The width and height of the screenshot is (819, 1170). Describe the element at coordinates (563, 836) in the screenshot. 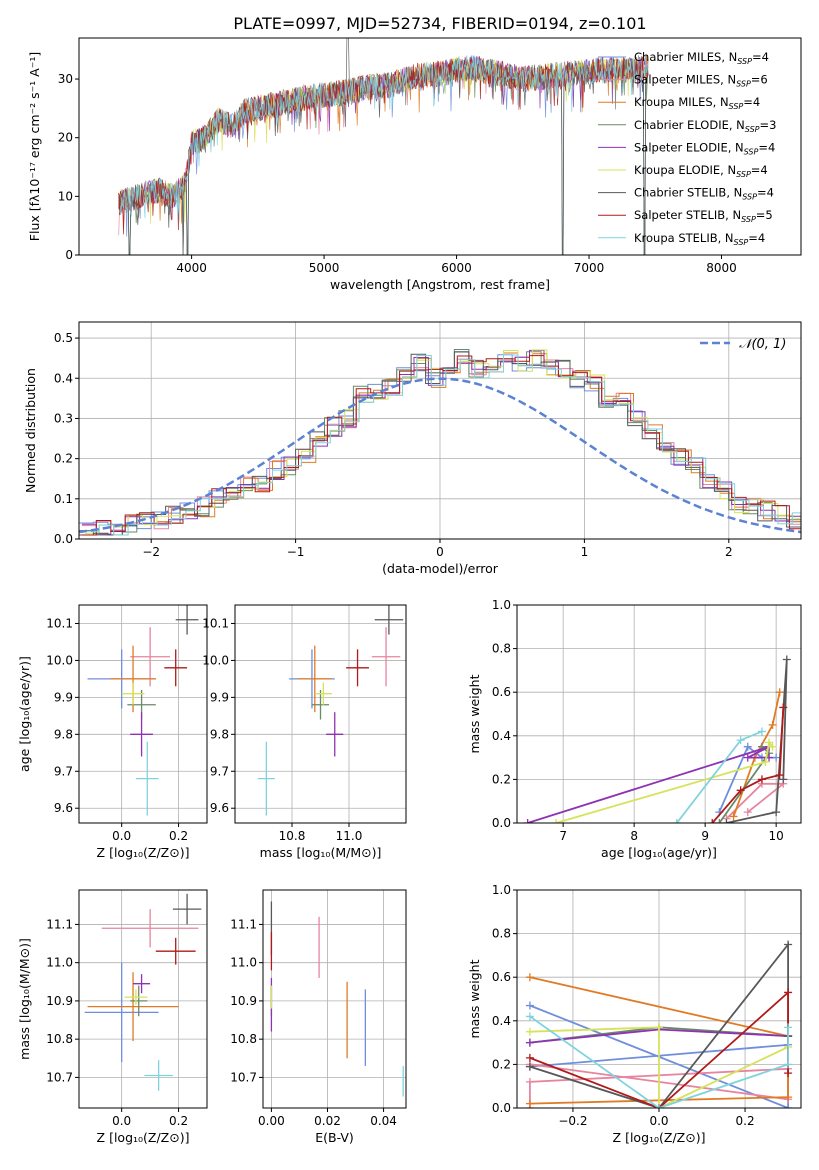

I see `tick-label-x: 7` at that location.